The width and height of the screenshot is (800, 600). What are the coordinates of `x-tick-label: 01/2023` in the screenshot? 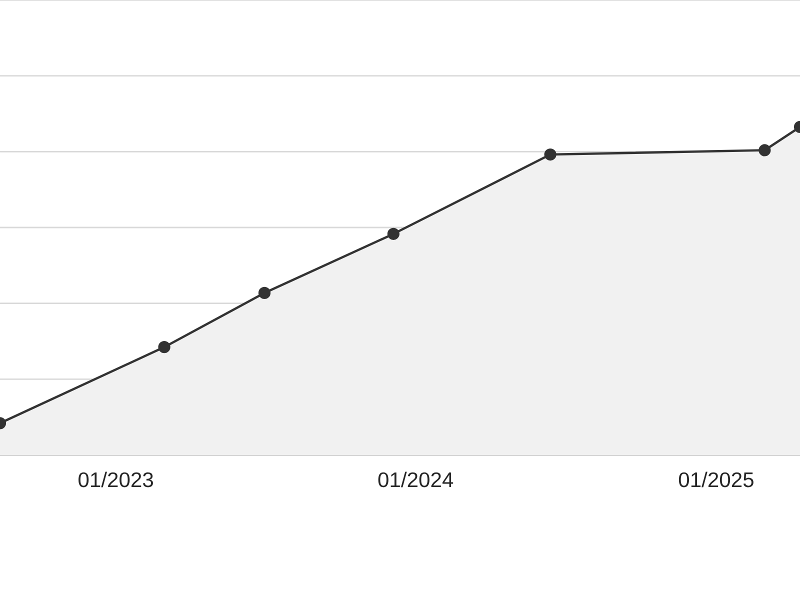 It's located at (115, 480).